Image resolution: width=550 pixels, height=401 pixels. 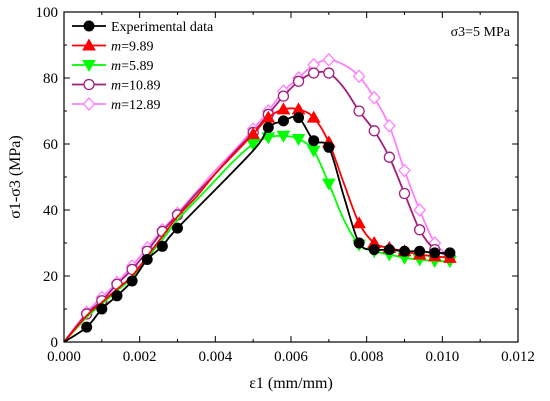 I want to click on legend-label-m-10-89: m=10.89, so click(x=136, y=86).